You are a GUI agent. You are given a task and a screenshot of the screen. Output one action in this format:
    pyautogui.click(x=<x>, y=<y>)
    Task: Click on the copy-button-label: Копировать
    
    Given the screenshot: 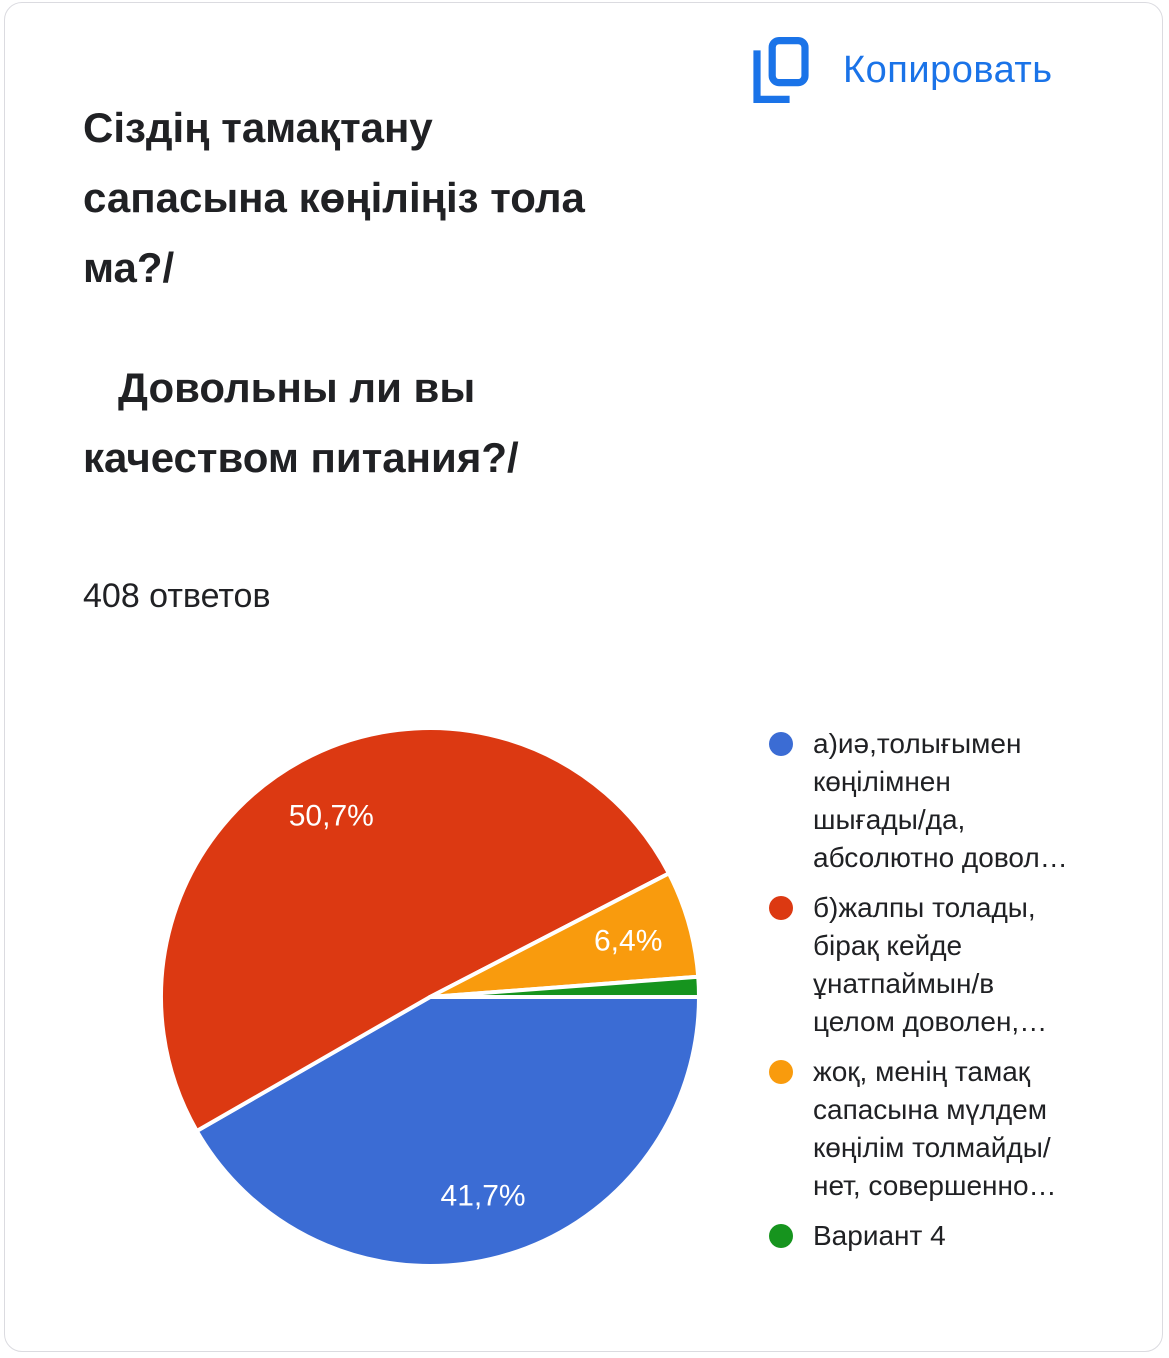 What is the action you would take?
    pyautogui.click(x=948, y=69)
    